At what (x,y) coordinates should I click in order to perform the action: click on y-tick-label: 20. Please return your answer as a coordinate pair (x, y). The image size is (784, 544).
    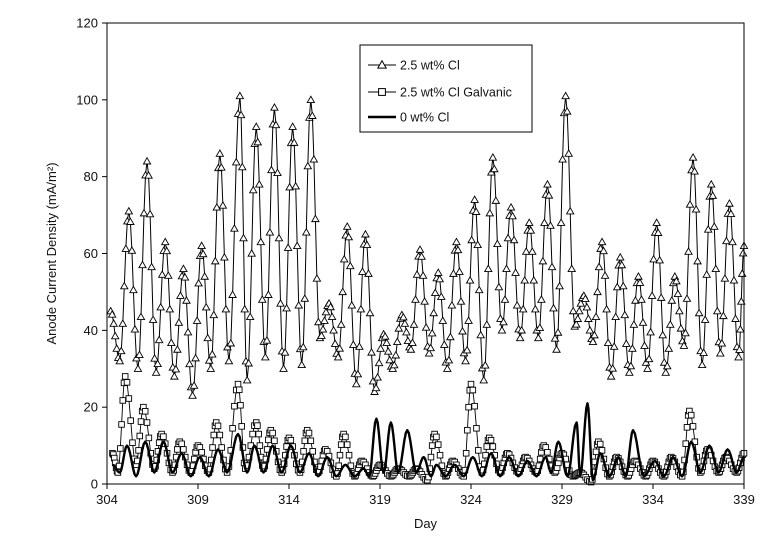
    Looking at the image, I should click on (91, 407).